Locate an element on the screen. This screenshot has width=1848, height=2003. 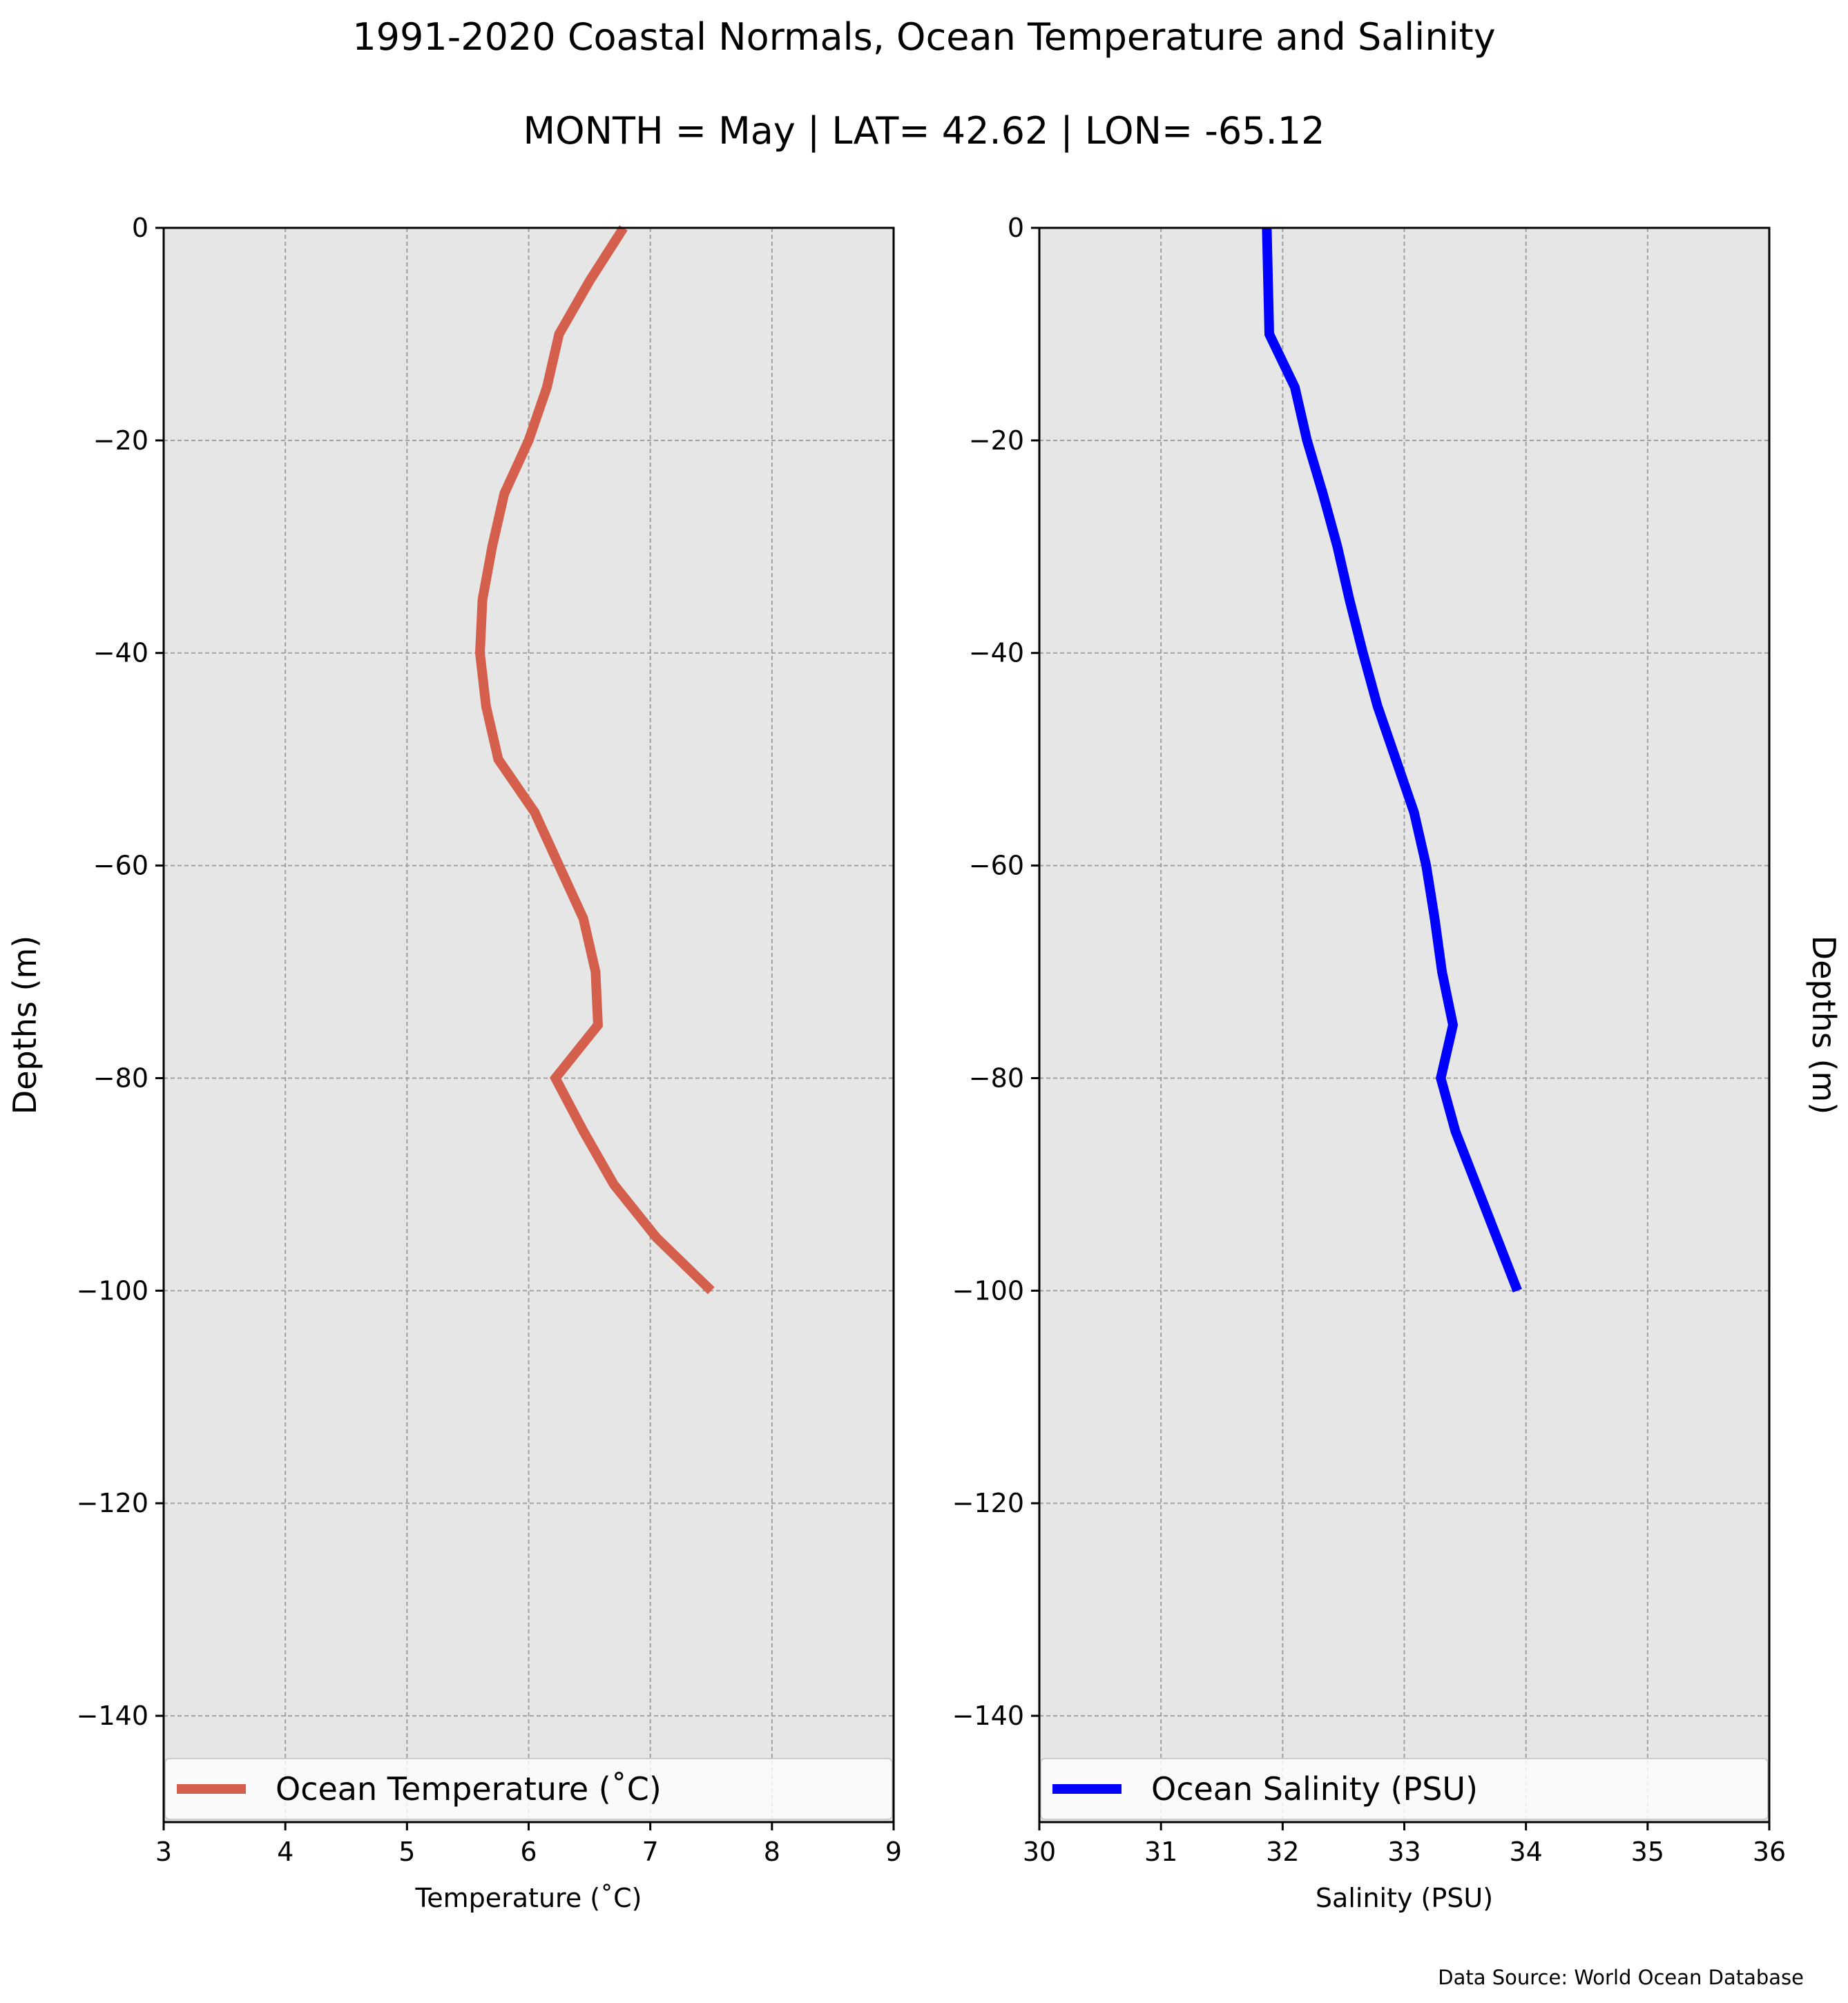
temperature-x-tick-label: 4 is located at coordinates (285, 1852).